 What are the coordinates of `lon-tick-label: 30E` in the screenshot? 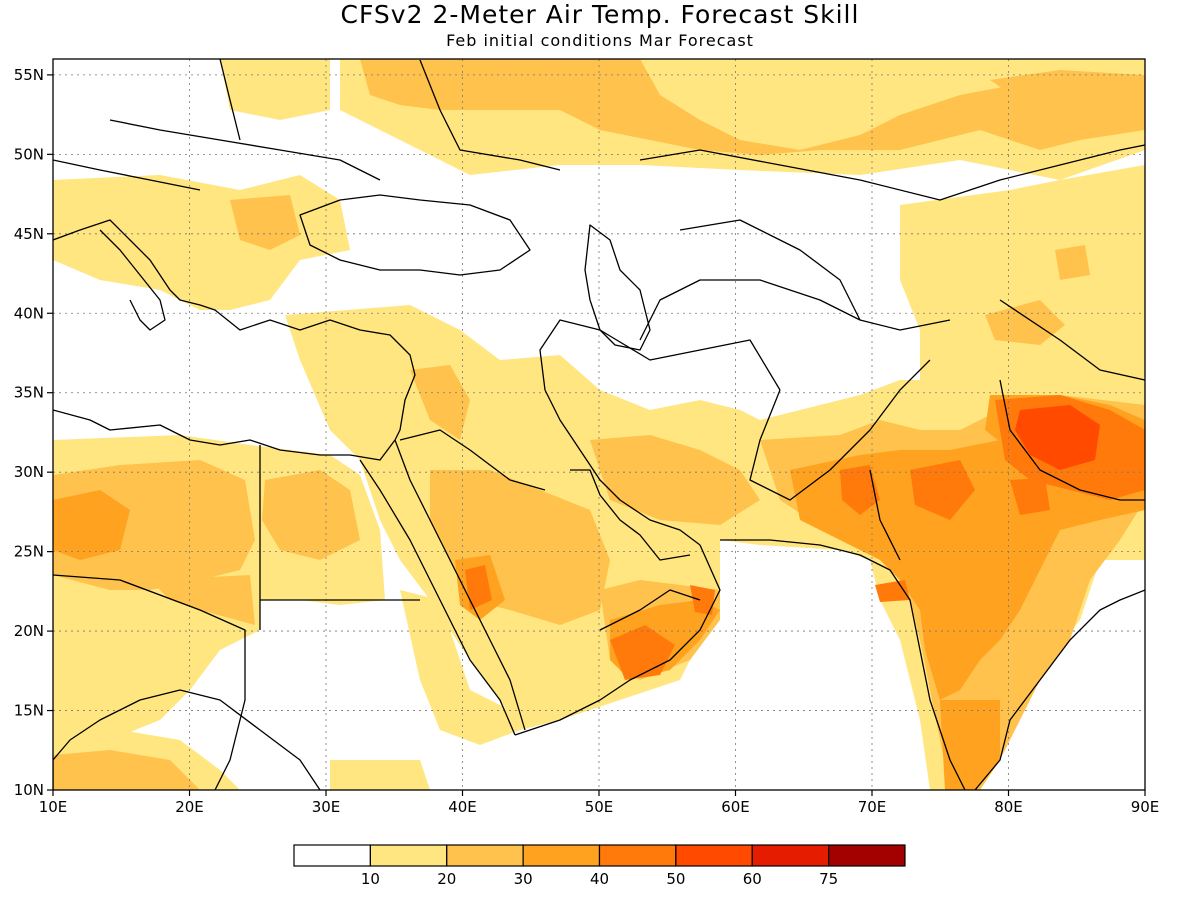 It's located at (326, 807).